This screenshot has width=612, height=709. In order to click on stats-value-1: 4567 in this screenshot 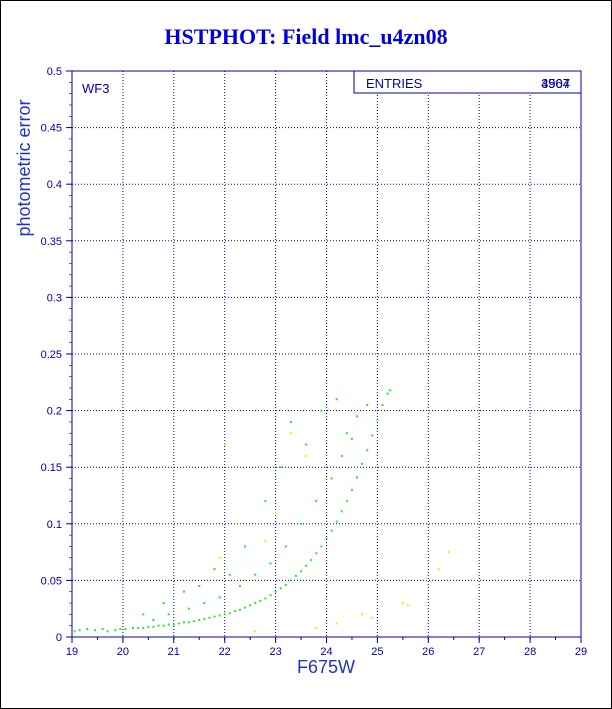, I will do `click(555, 83)`.